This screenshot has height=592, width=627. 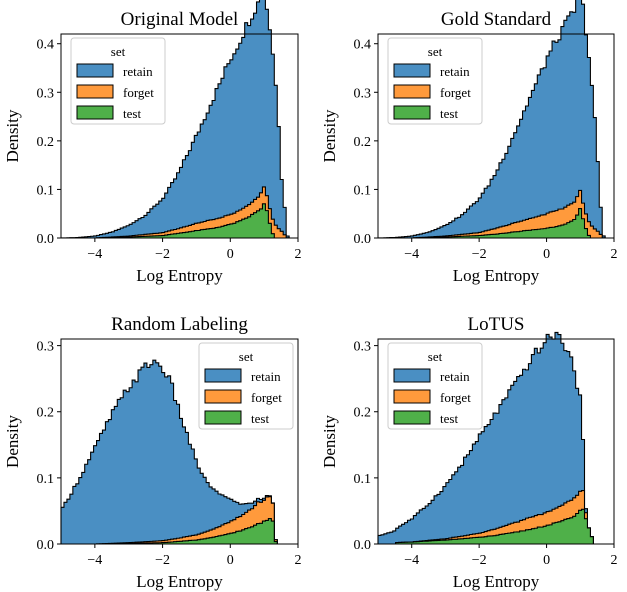 I want to click on chart-title: LoTUS, so click(x=496, y=324).